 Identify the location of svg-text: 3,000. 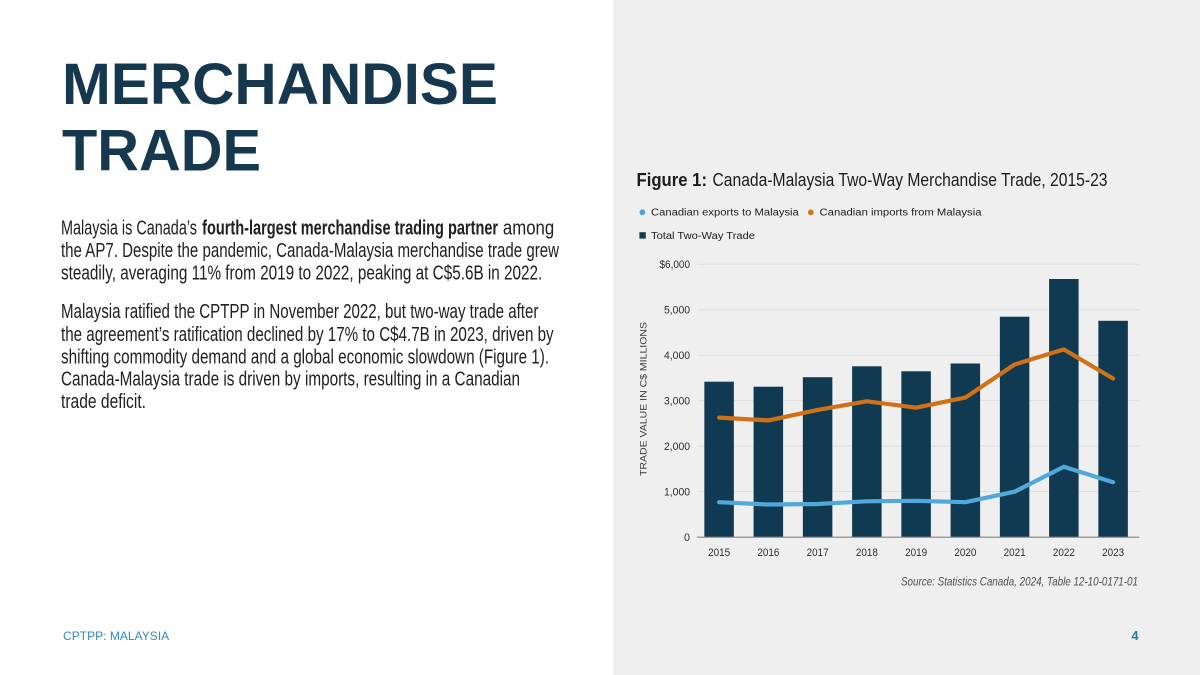
(677, 402).